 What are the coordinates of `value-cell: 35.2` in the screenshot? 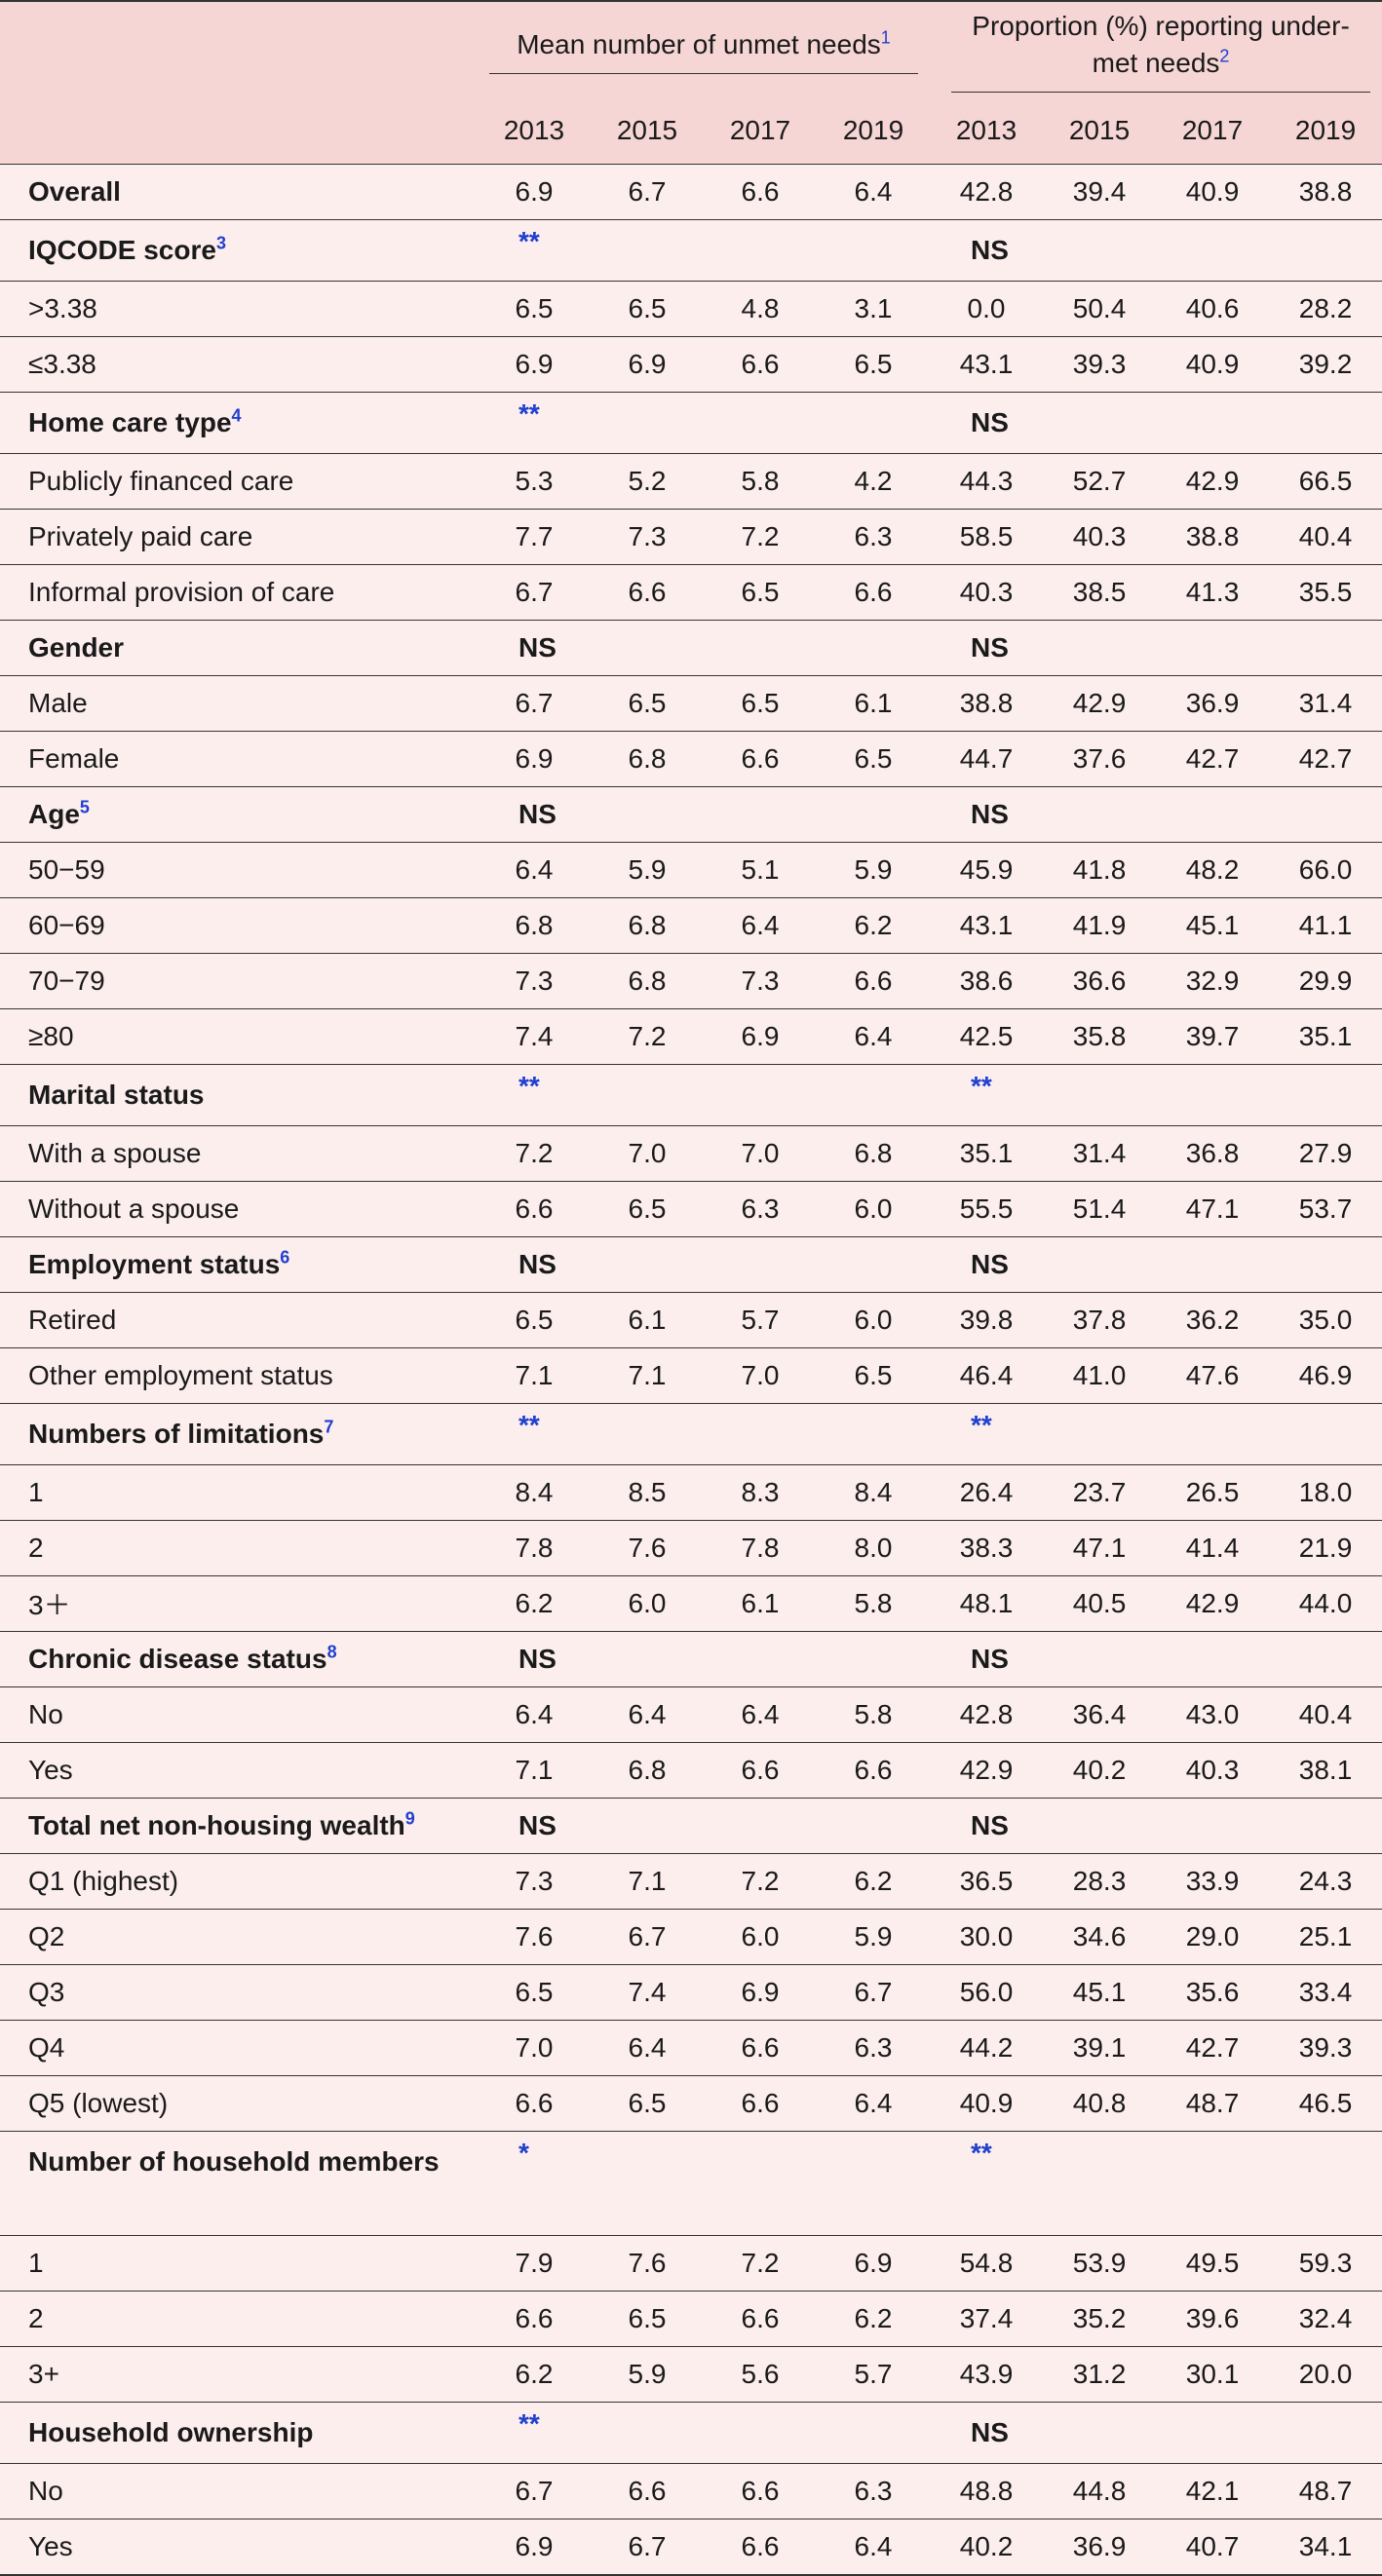 It's located at (1100, 2319).